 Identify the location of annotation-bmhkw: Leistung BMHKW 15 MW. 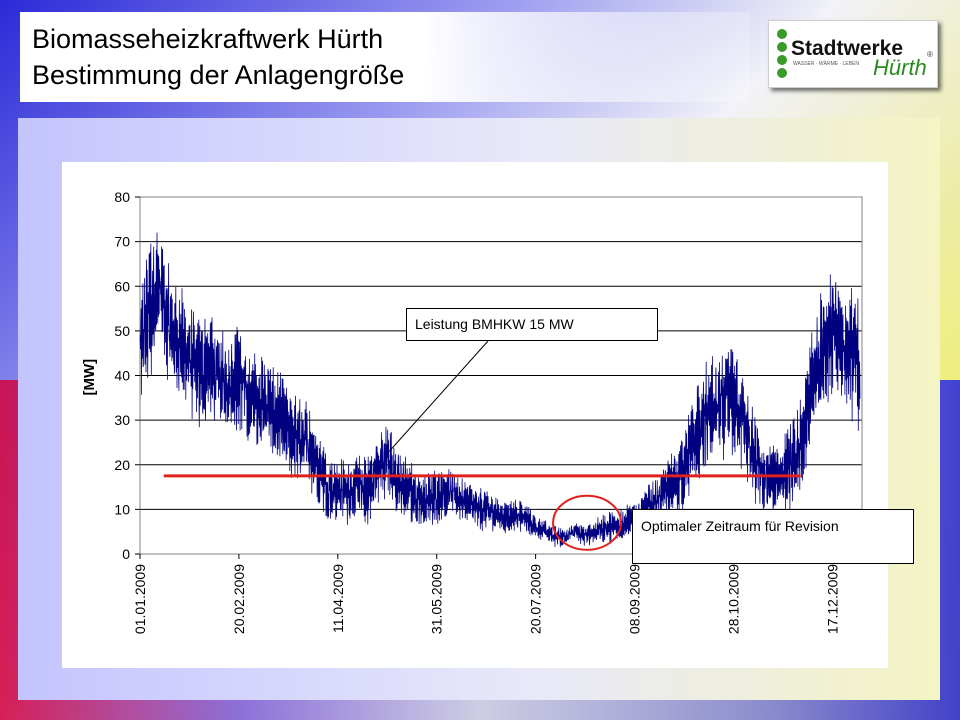
(532, 324).